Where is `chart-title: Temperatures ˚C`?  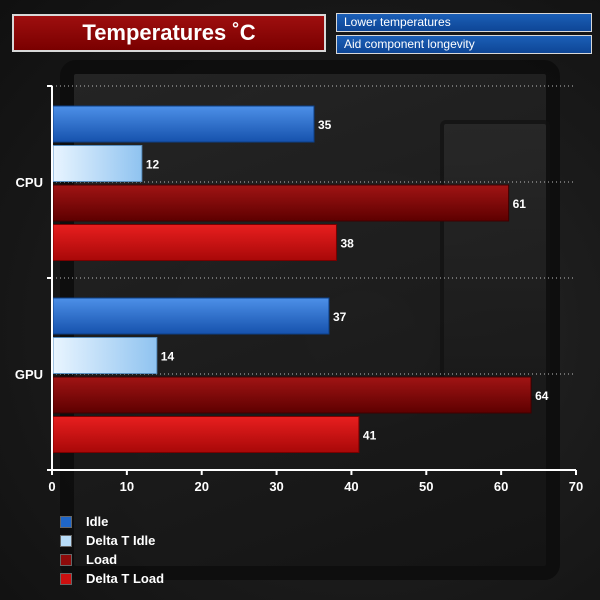 chart-title: Temperatures ˚C is located at coordinates (169, 33).